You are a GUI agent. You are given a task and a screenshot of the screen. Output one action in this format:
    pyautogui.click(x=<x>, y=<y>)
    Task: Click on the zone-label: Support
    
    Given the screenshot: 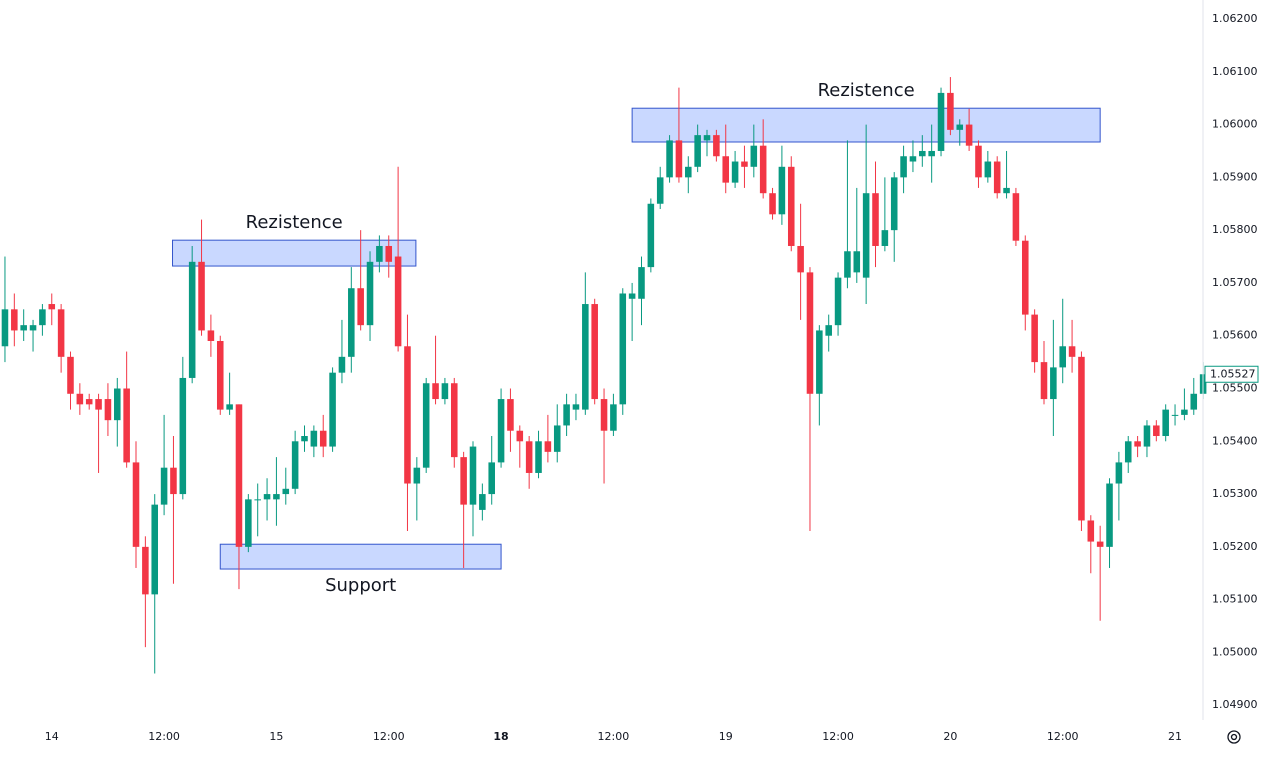 What is the action you would take?
    pyautogui.click(x=360, y=585)
    